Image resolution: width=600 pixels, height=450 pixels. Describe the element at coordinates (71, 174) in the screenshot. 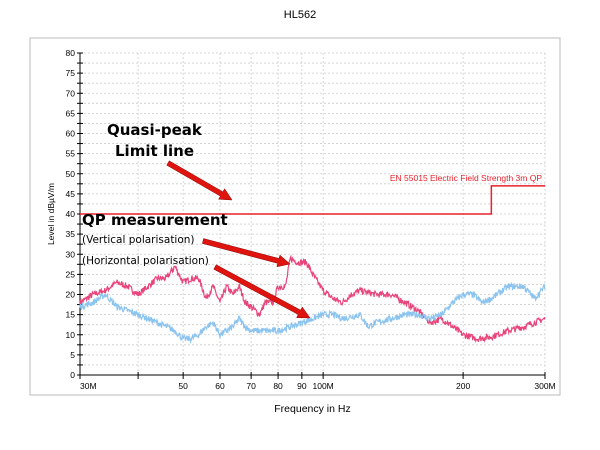

I see `y-tick-label: 50` at that location.